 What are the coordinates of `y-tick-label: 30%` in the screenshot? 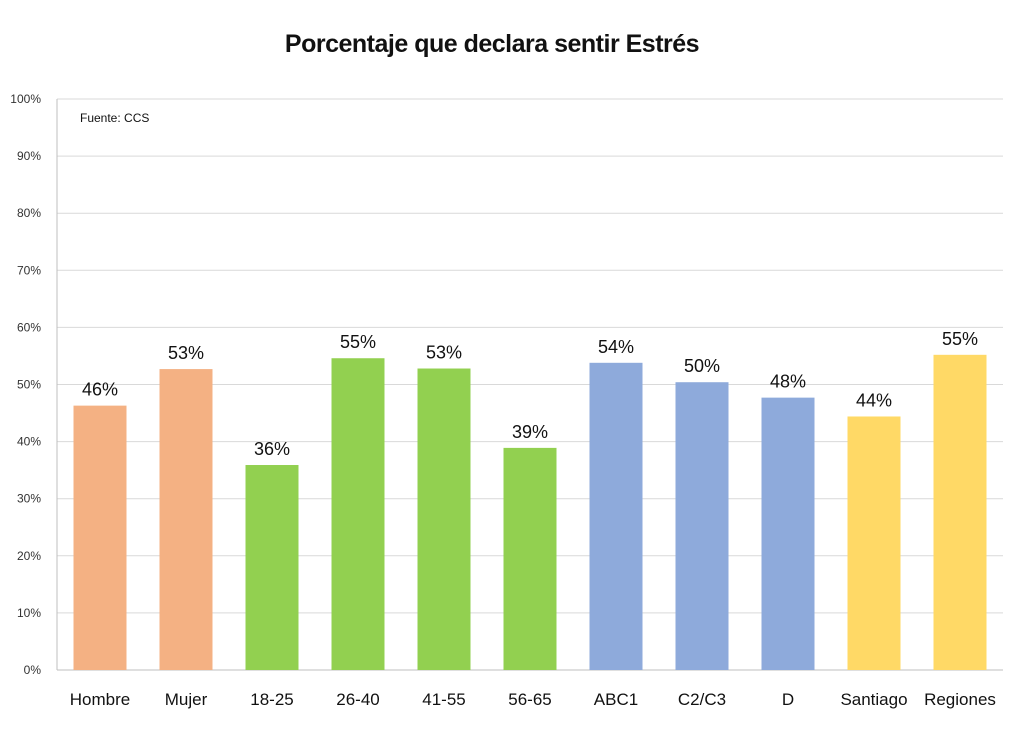 It's located at (29, 499).